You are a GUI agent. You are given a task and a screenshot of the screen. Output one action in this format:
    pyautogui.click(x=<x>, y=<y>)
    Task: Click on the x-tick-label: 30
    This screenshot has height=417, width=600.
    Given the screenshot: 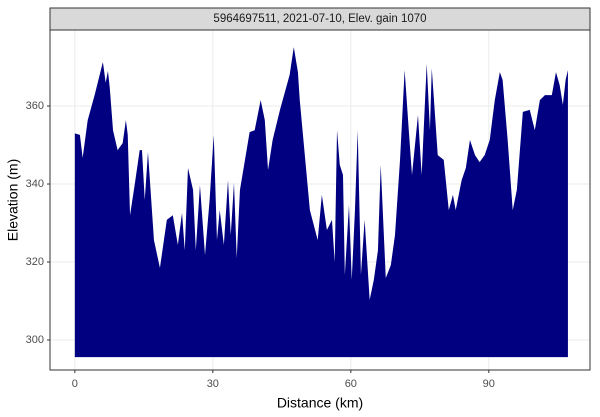 What is the action you would take?
    pyautogui.click(x=213, y=384)
    